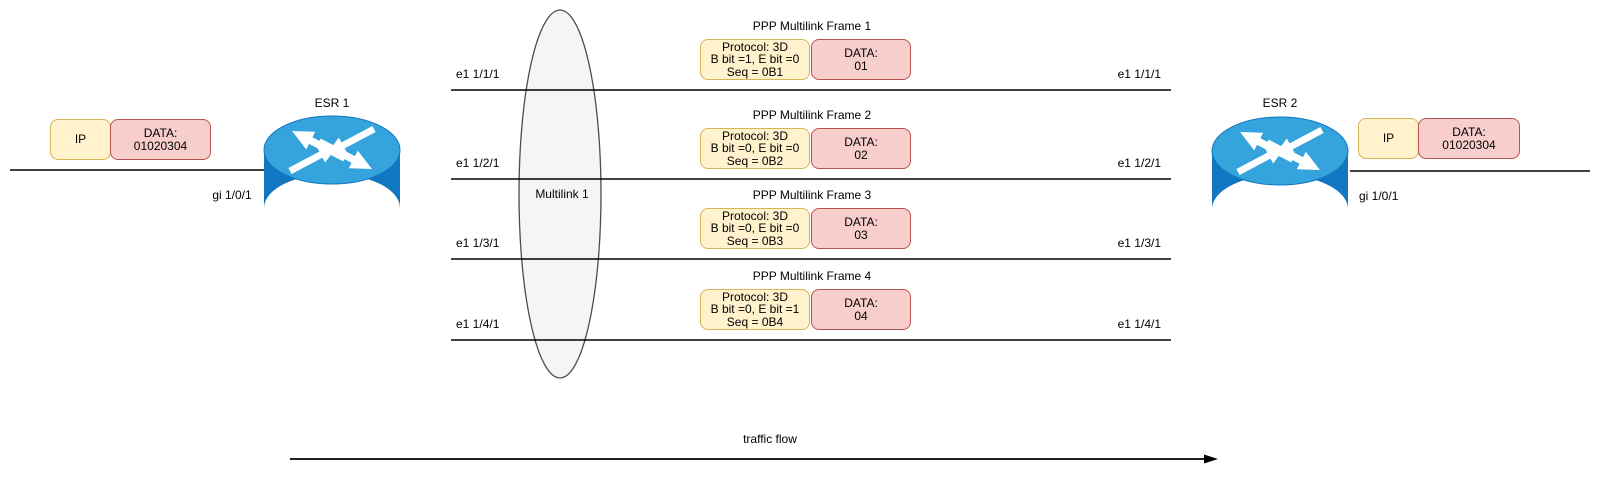 This screenshot has width=1603, height=480. What do you see at coordinates (755, 71) in the screenshot?
I see `frame-seq: Seq = 0B1` at bounding box center [755, 71].